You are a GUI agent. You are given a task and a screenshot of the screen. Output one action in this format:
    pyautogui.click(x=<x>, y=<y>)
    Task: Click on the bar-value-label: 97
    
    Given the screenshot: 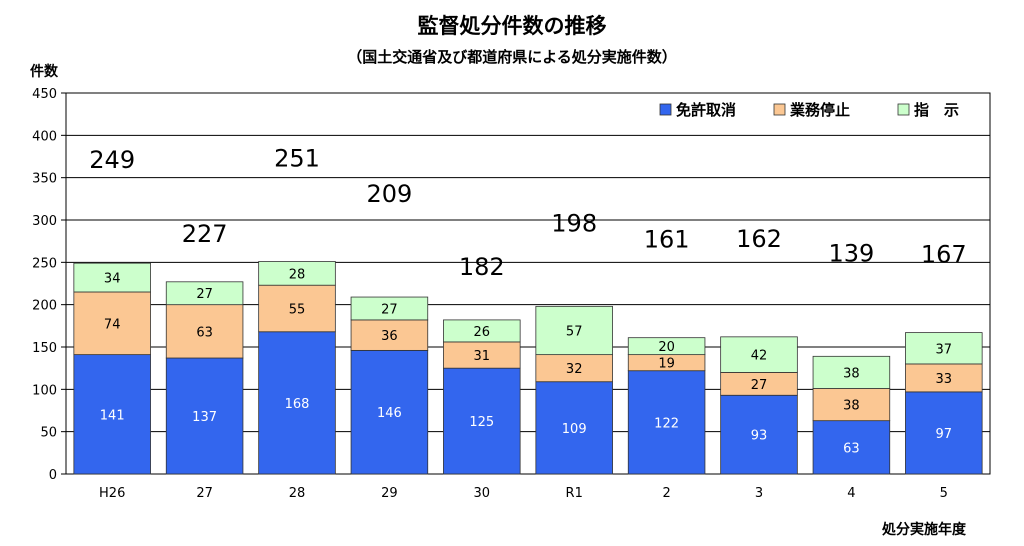 What is the action you would take?
    pyautogui.click(x=944, y=434)
    